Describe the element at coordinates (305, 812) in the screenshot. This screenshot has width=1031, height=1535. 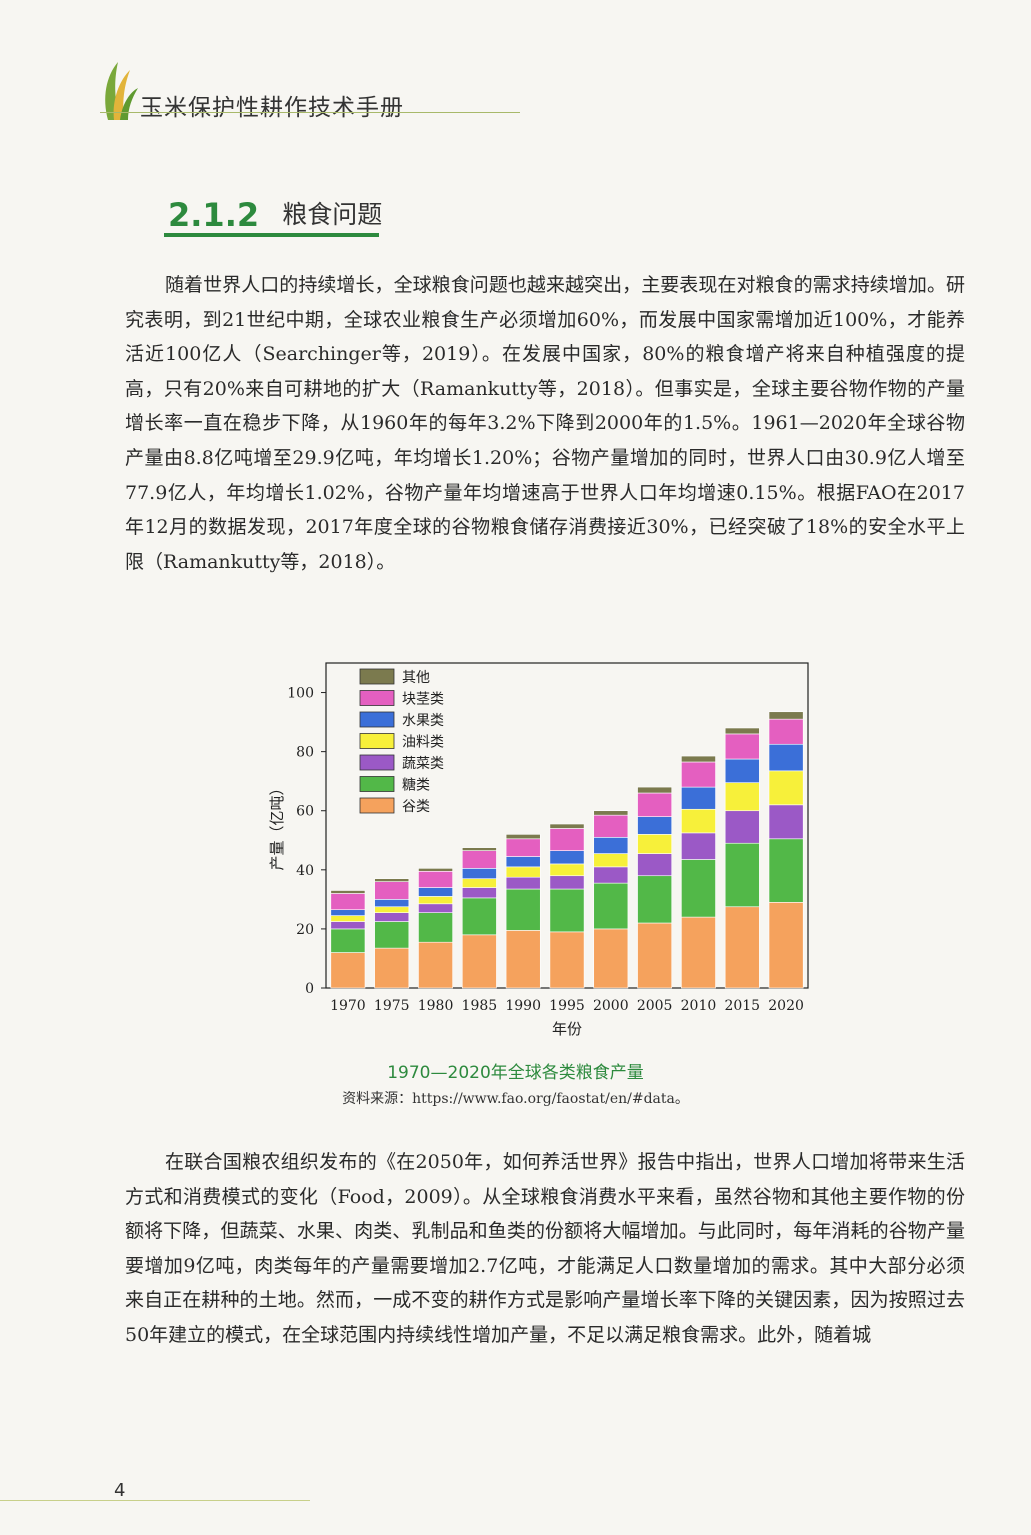
I see `y-tick-label: 60` at that location.